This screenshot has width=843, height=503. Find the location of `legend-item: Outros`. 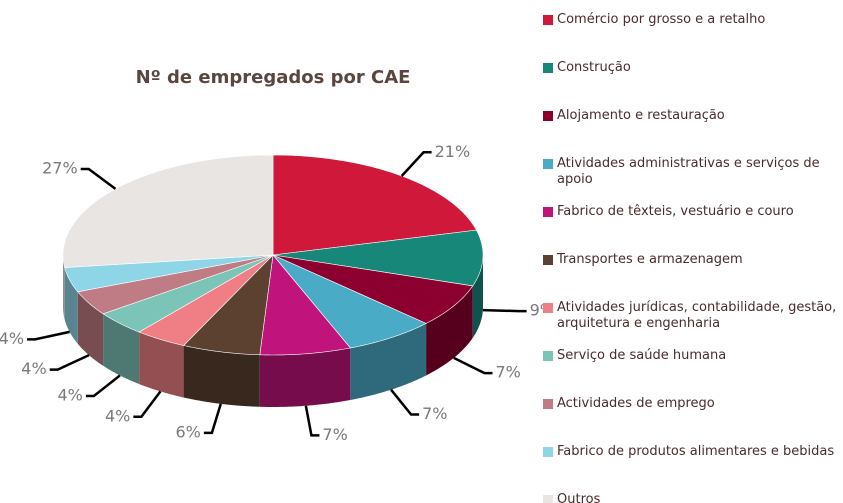

legend-item: Outros is located at coordinates (692, 497).